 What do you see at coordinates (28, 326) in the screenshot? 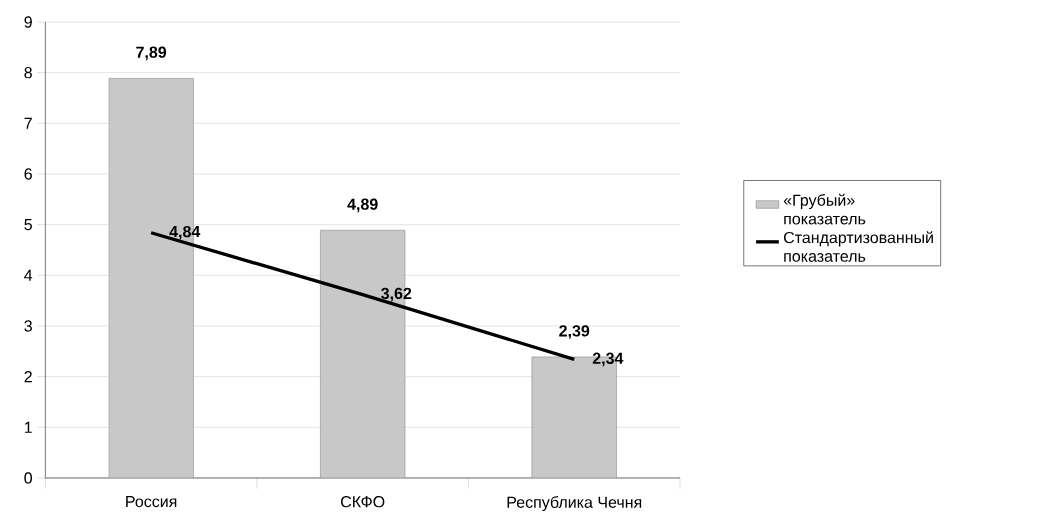
I see `y-tick-label: 3` at bounding box center [28, 326].